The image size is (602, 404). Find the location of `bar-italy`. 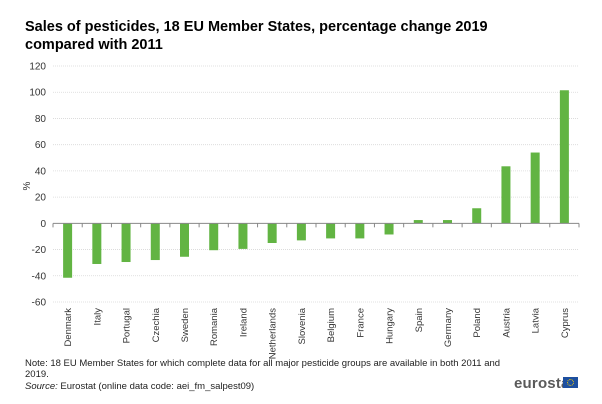

bar-italy is located at coordinates (97, 243).